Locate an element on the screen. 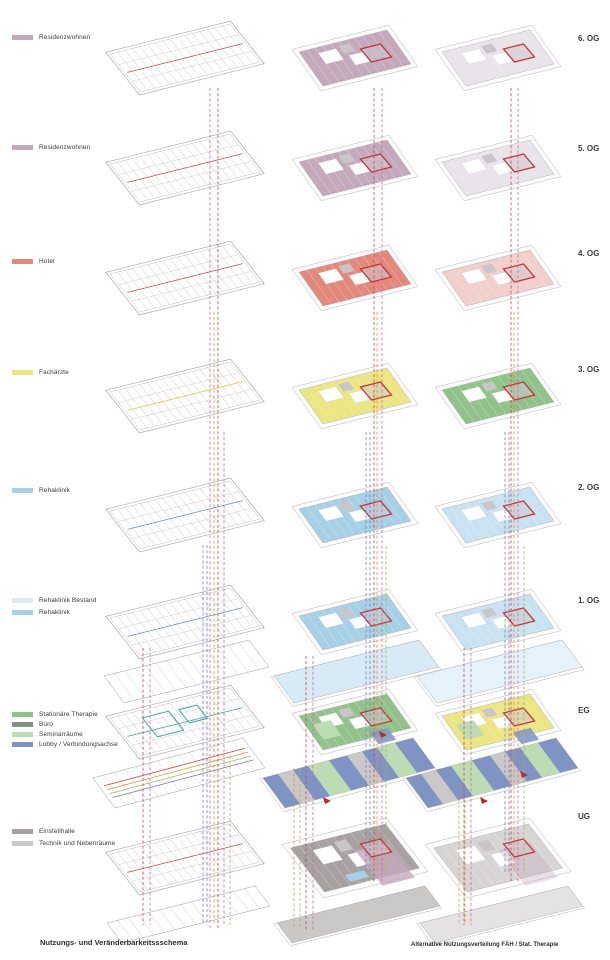 The height and width of the screenshot is (960, 610). legend-item-stationaere-therapie: Stationäre Therapie is located at coordinates (65, 714).